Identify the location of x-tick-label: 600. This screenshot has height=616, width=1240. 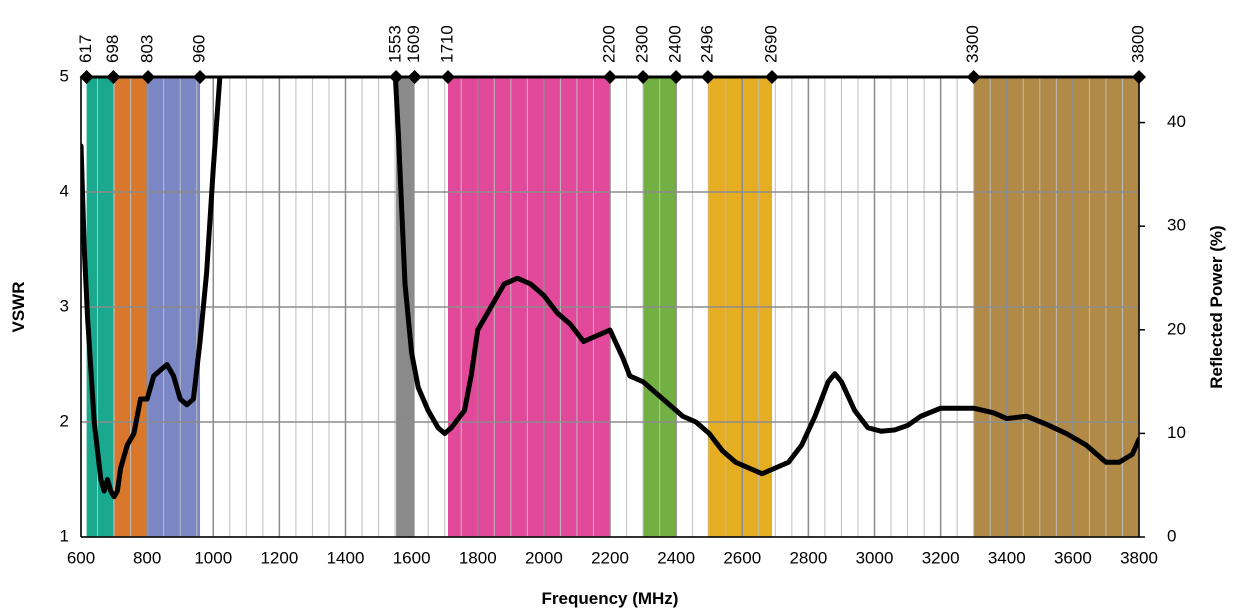
(81, 557).